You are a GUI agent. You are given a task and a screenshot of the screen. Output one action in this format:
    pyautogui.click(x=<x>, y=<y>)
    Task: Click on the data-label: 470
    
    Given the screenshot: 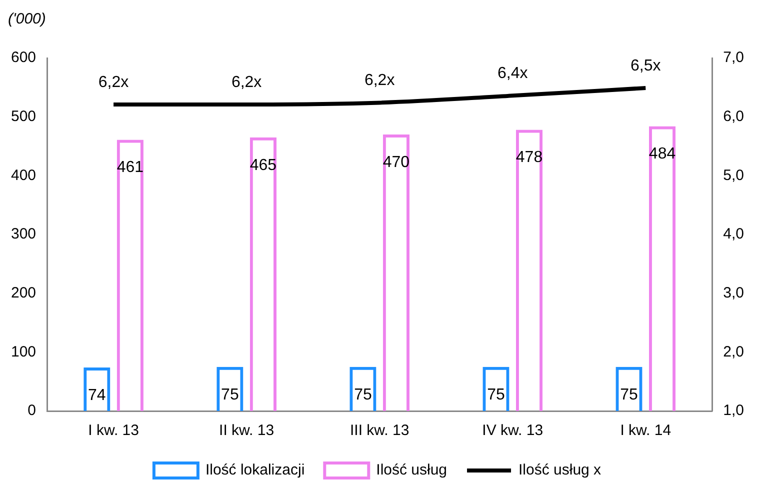 What is the action you would take?
    pyautogui.click(x=396, y=162)
    